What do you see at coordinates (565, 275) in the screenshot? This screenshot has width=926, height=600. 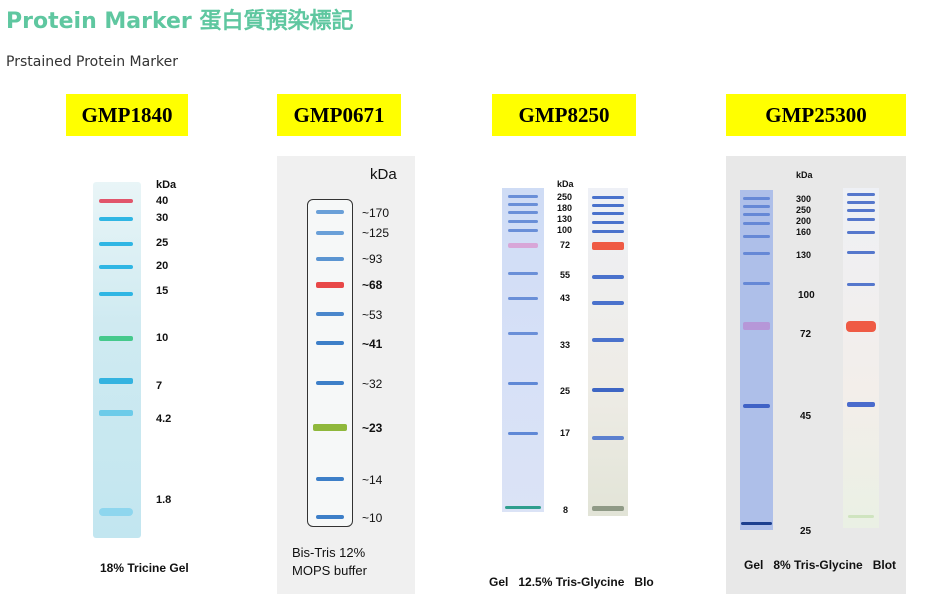 I see `mw-label: 55` at bounding box center [565, 275].